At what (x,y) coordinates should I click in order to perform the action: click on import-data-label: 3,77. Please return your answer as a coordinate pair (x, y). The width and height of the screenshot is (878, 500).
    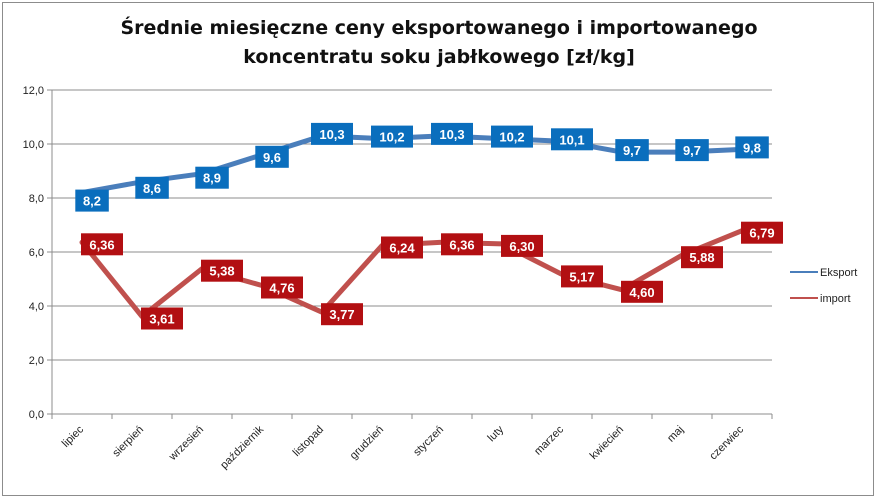
    Looking at the image, I should click on (341, 314).